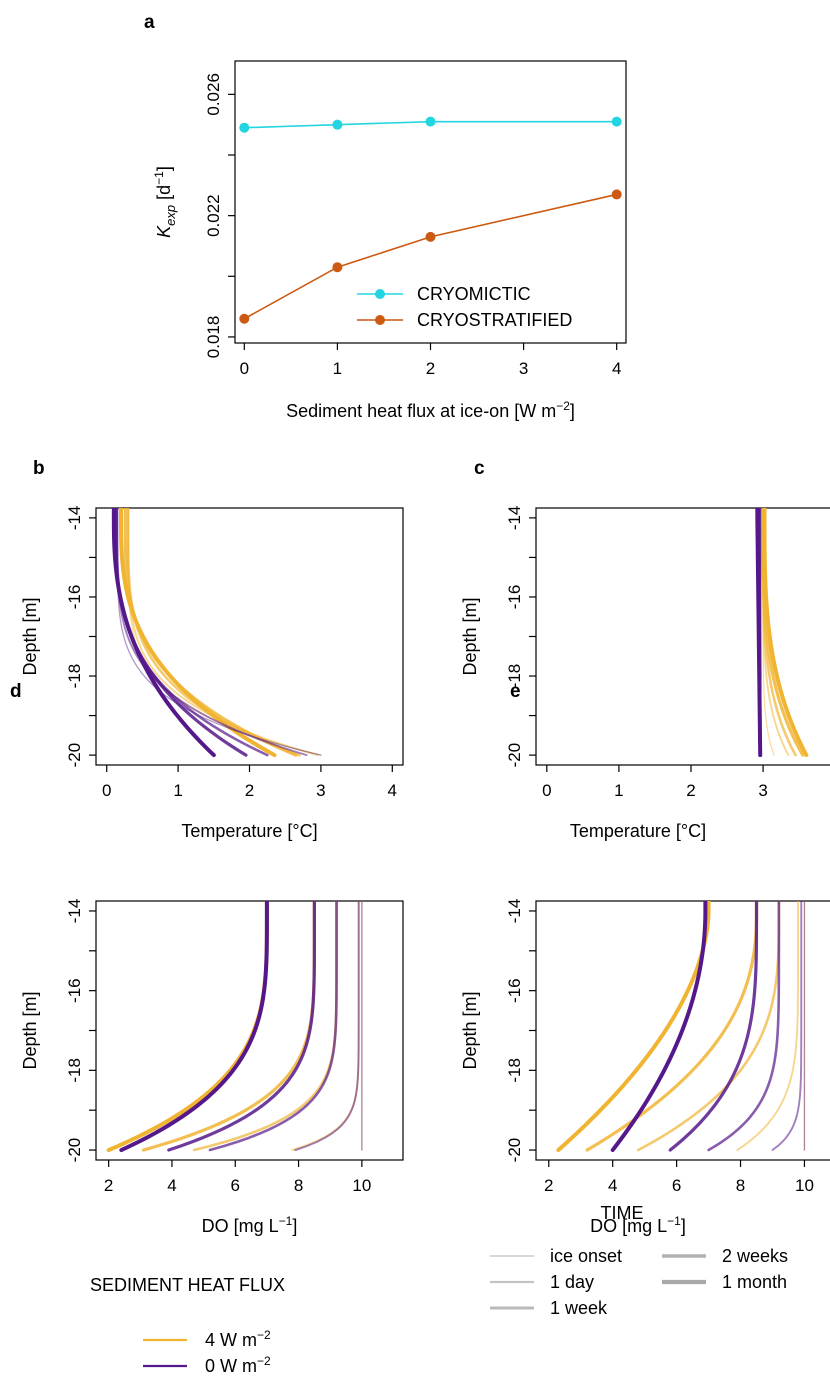 The height and width of the screenshot is (1379, 830). What do you see at coordinates (320, 790) in the screenshot?
I see `x-tick-label-b: 3` at bounding box center [320, 790].